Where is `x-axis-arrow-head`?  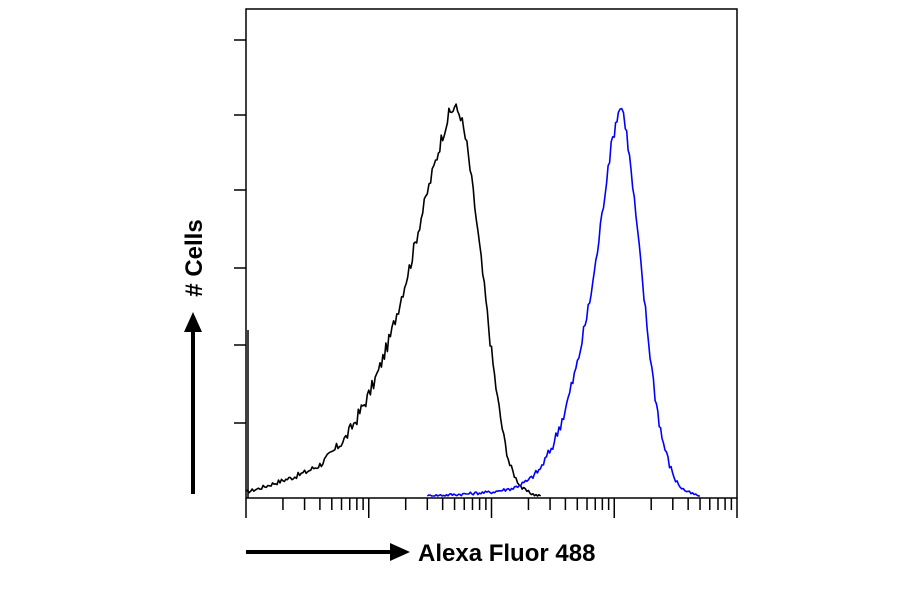
x-axis-arrow-head is located at coordinates (400, 552).